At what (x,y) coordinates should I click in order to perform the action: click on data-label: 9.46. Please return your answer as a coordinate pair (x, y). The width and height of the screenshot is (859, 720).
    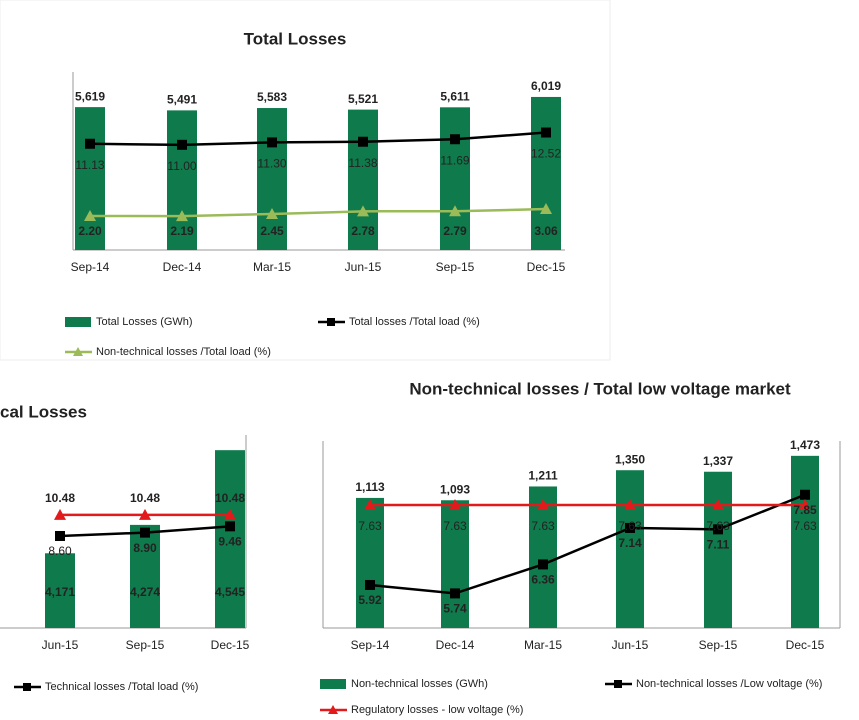
    Looking at the image, I should click on (230, 542).